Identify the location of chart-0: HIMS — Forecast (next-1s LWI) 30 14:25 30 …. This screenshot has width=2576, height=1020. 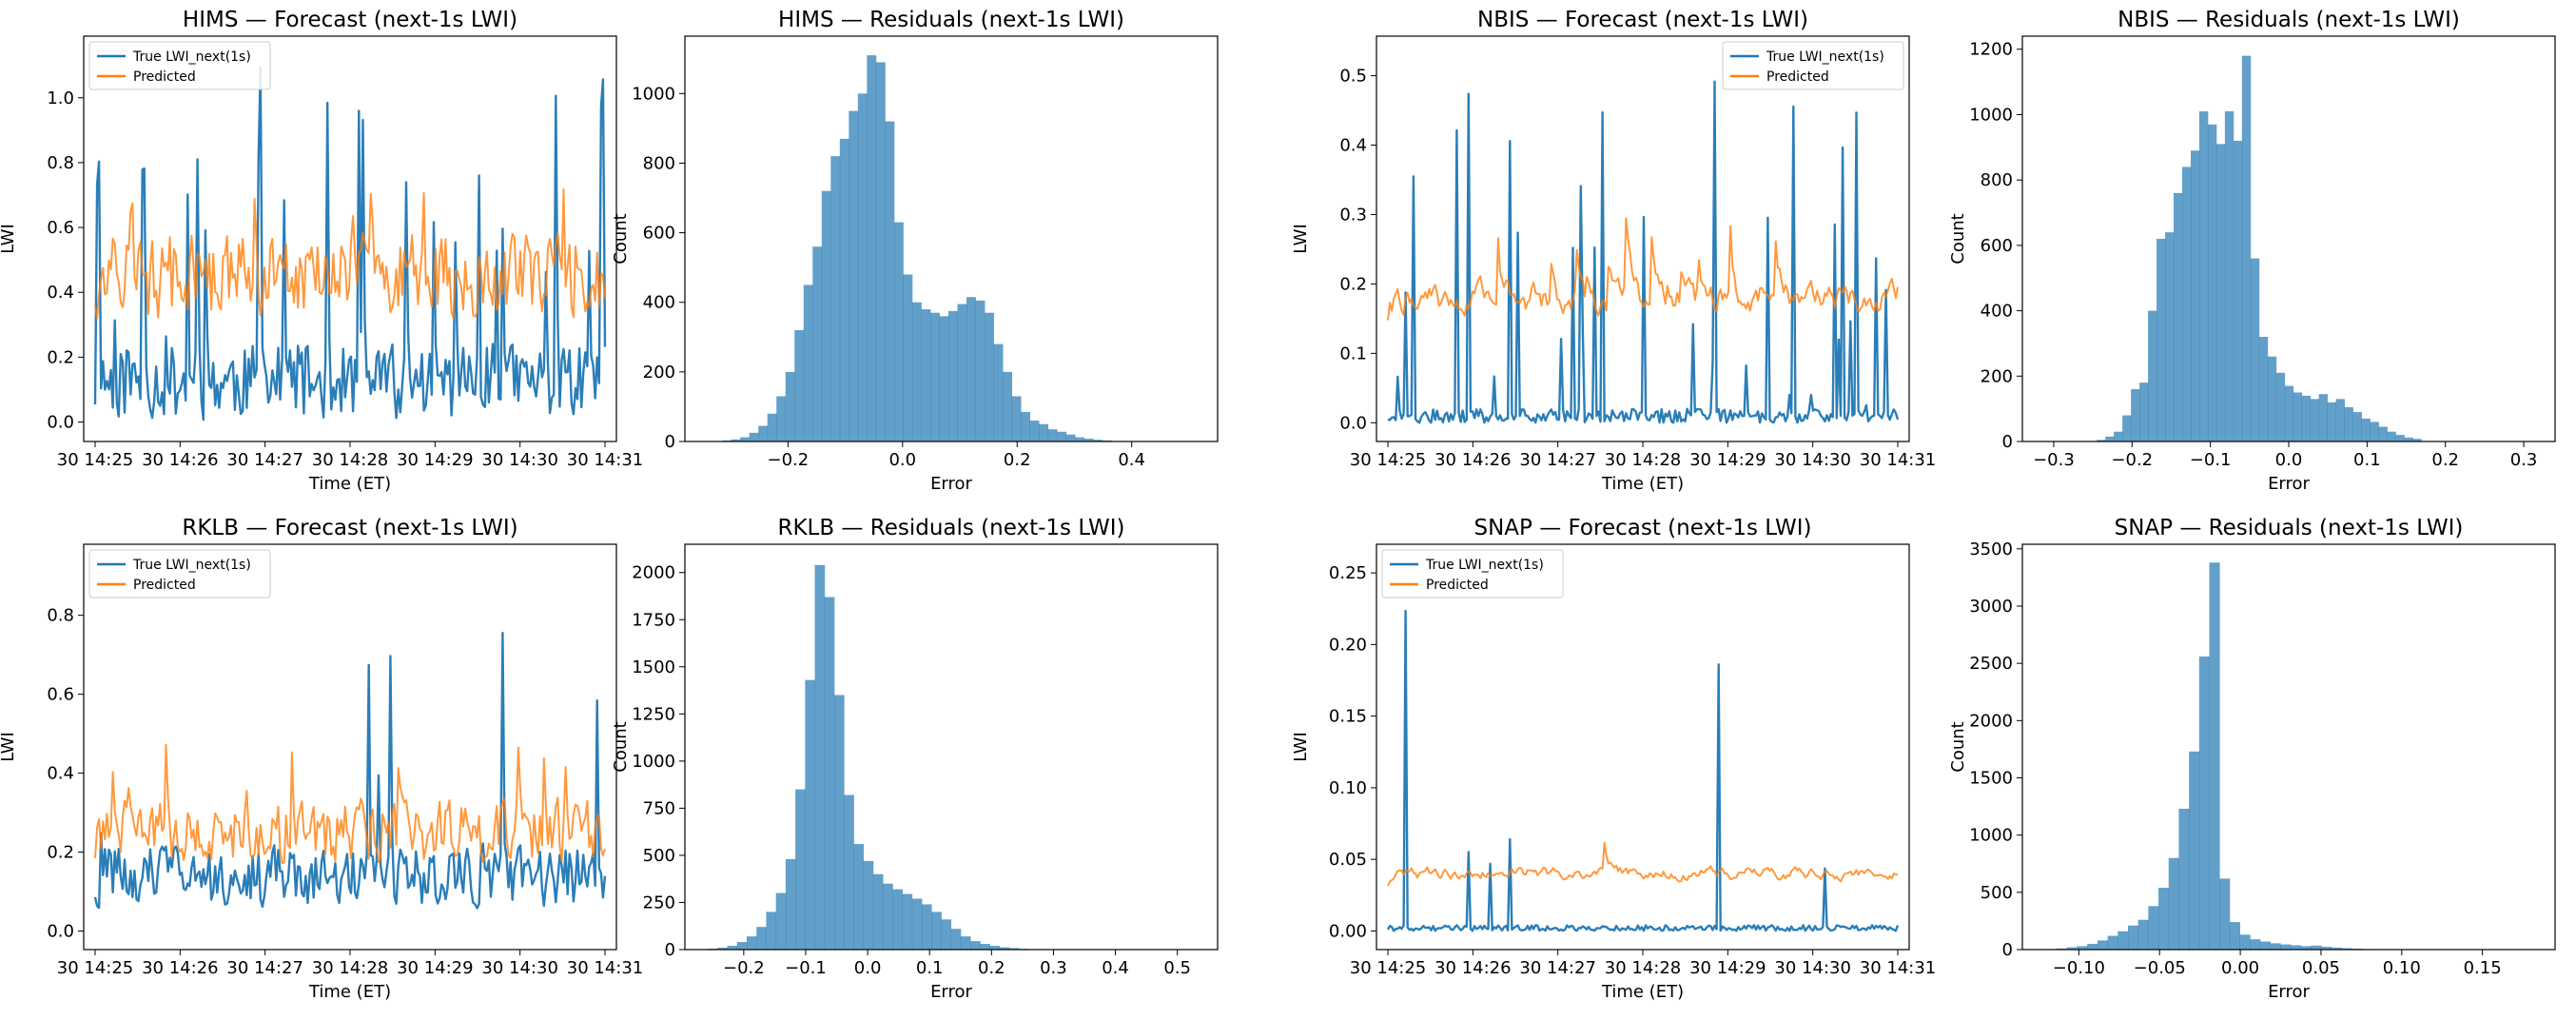
(322, 251).